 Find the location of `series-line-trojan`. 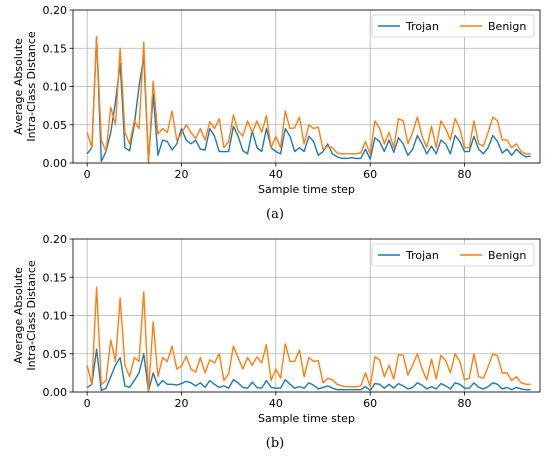

series-line-trojan is located at coordinates (308, 370).